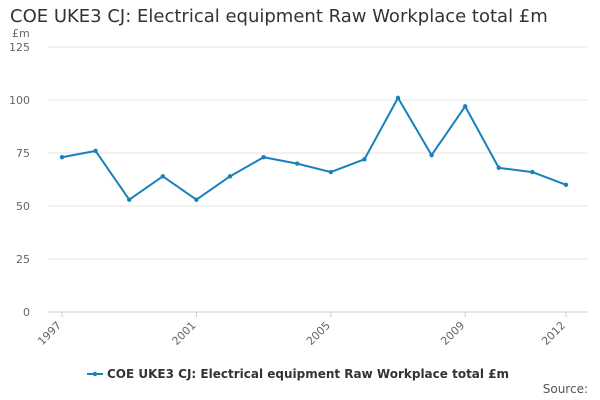 The image size is (600, 400). What do you see at coordinates (19, 180) in the screenshot?
I see `y-axis-ticks: 0 25 50 75 100 125` at bounding box center [19, 180].